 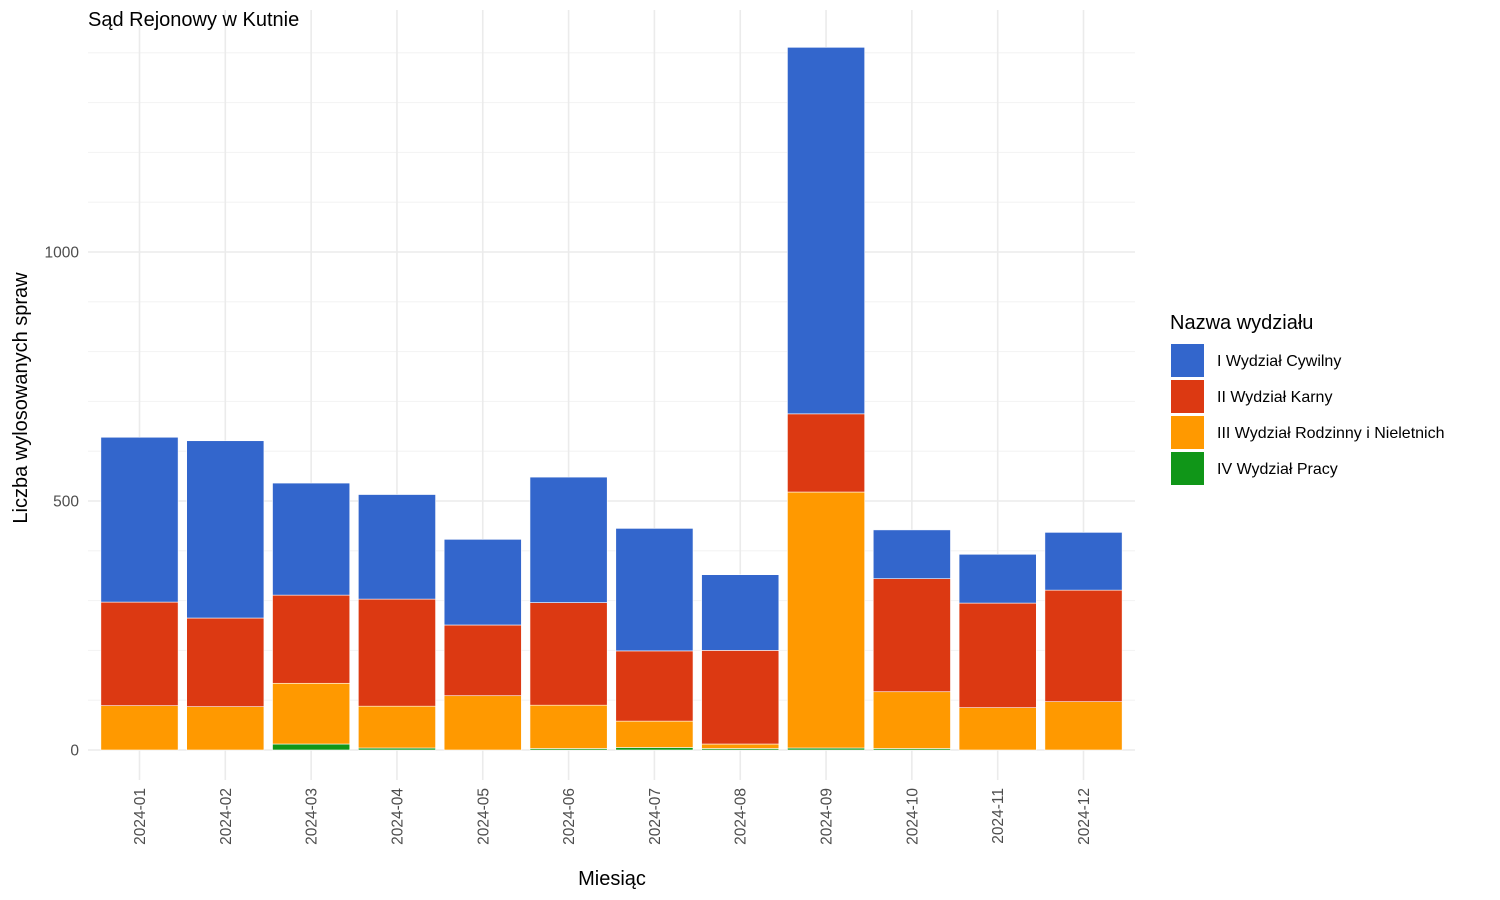 What do you see at coordinates (140, 816) in the screenshot?
I see `x-tick-label: 2024-01` at bounding box center [140, 816].